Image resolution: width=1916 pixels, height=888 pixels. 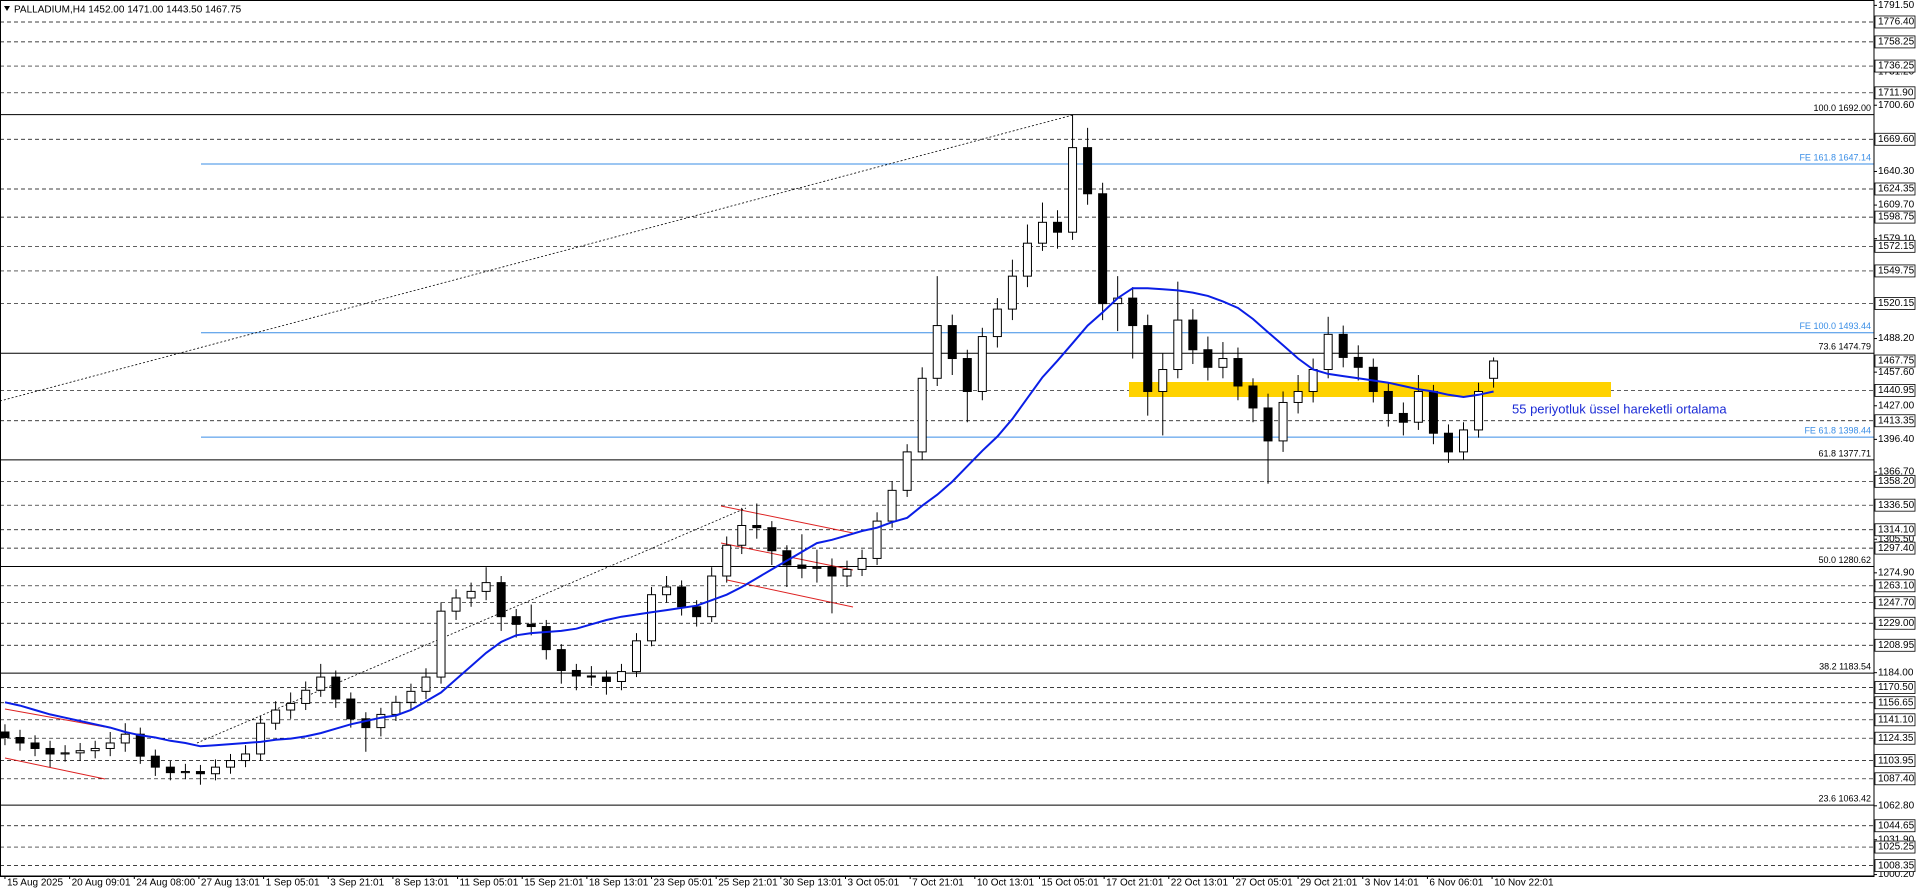 I want to click on fibo-label: 73.6 1474.79, so click(x=1844, y=347).